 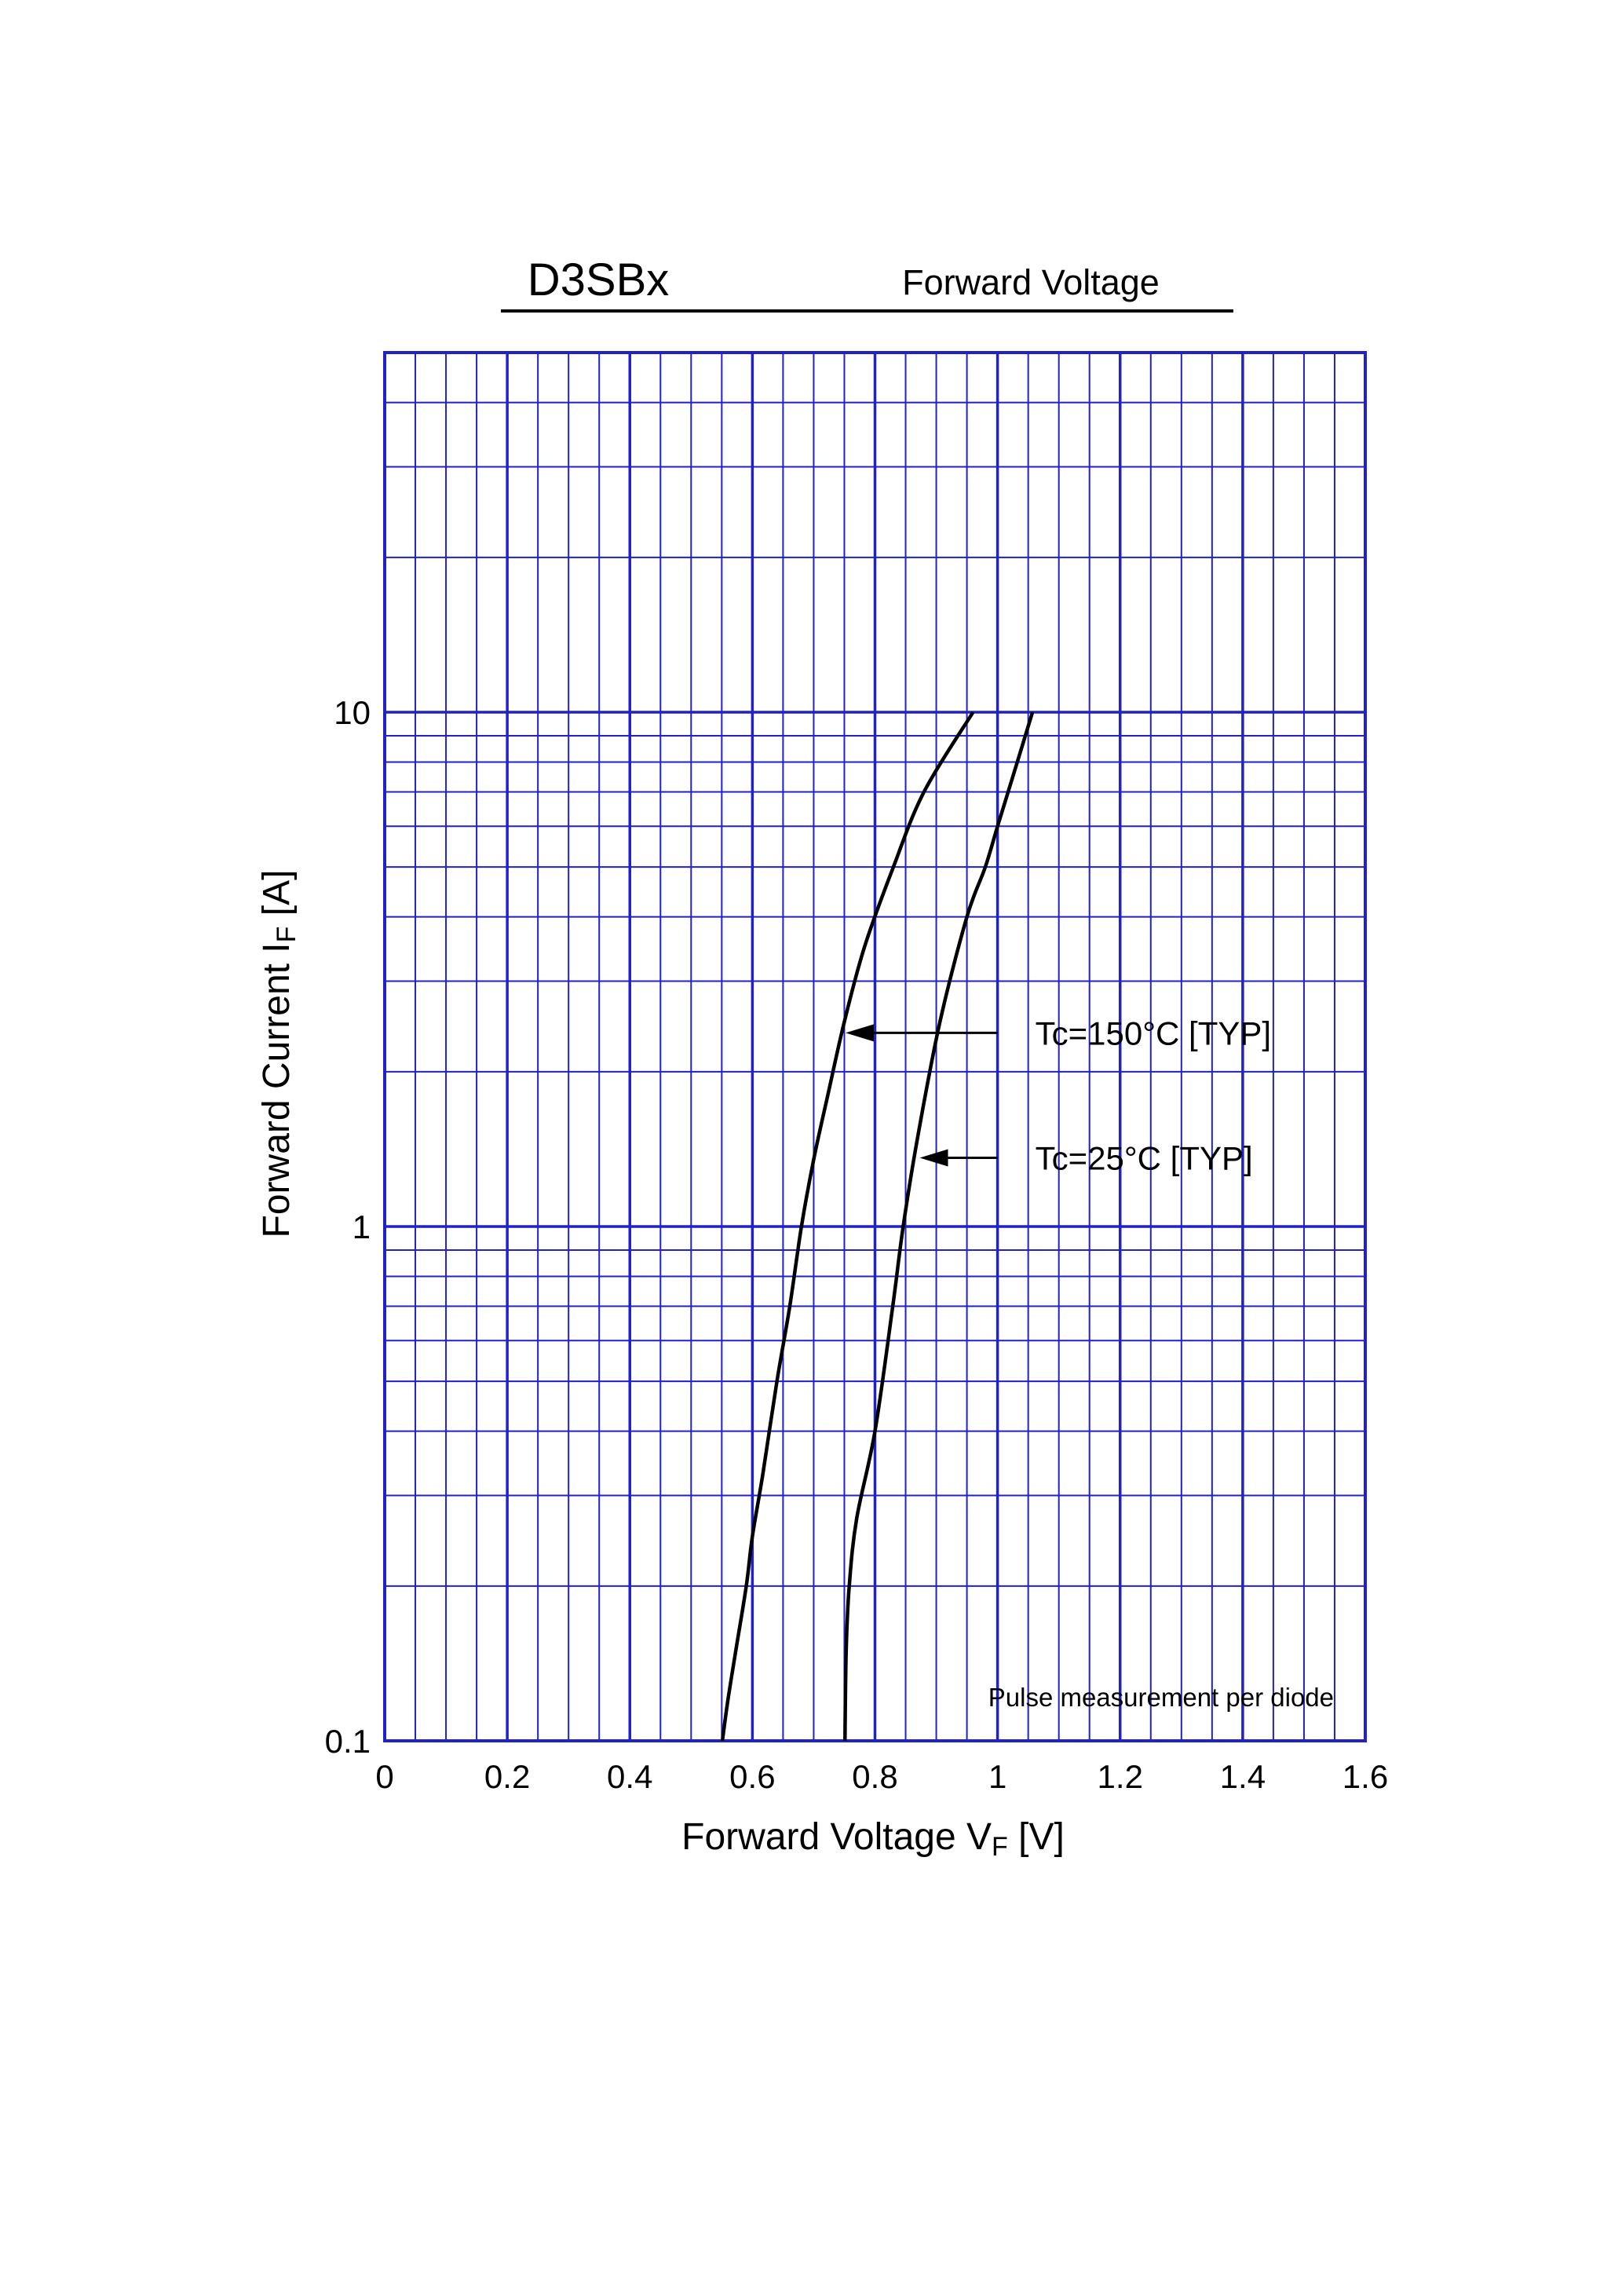 I want to click on x-axis-title: Forward Voltage VF [V], so click(x=873, y=1839).